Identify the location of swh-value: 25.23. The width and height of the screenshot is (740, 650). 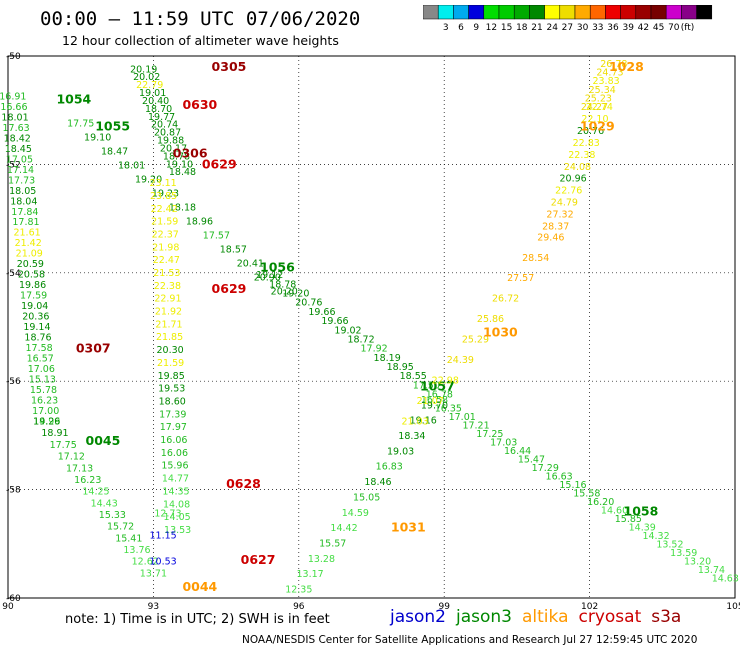
(598, 99).